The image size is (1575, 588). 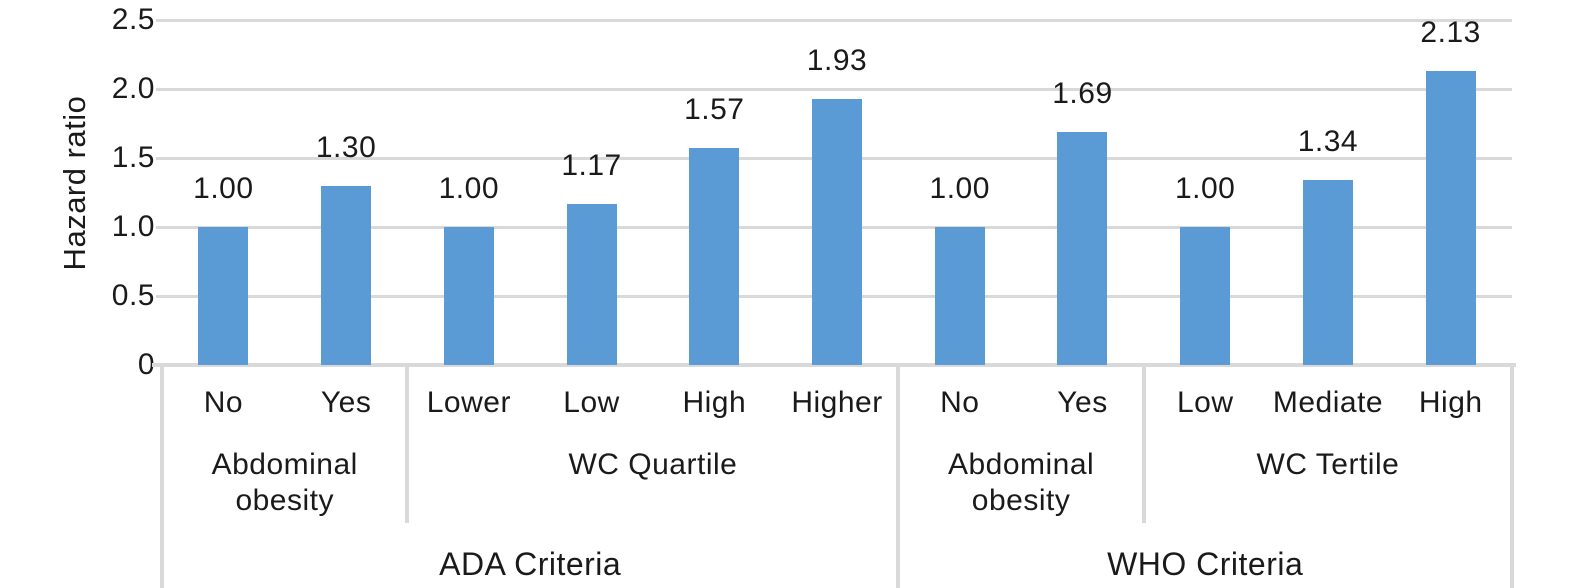 What do you see at coordinates (1328, 402) in the screenshot?
I see `category-label-mediate: Mediate` at bounding box center [1328, 402].